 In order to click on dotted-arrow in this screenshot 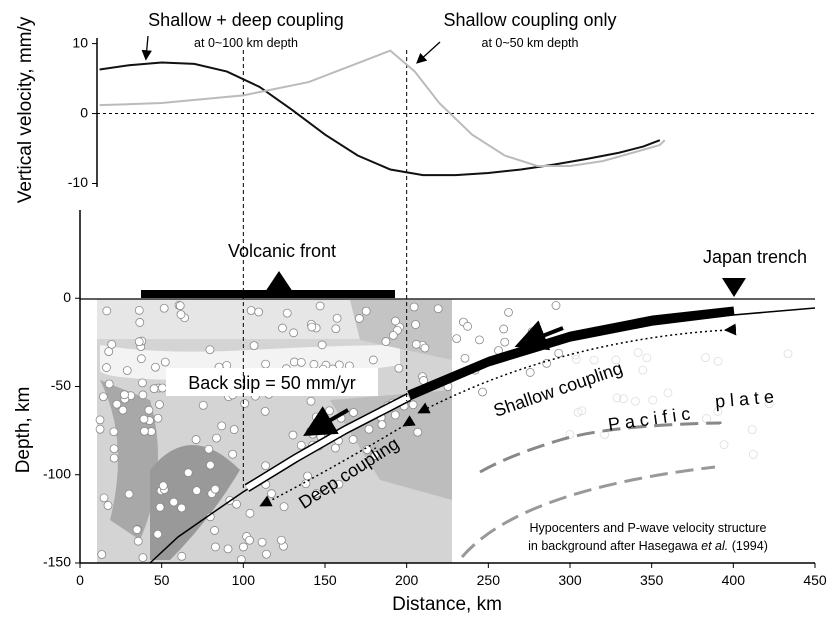, I will do `click(337, 461)`.